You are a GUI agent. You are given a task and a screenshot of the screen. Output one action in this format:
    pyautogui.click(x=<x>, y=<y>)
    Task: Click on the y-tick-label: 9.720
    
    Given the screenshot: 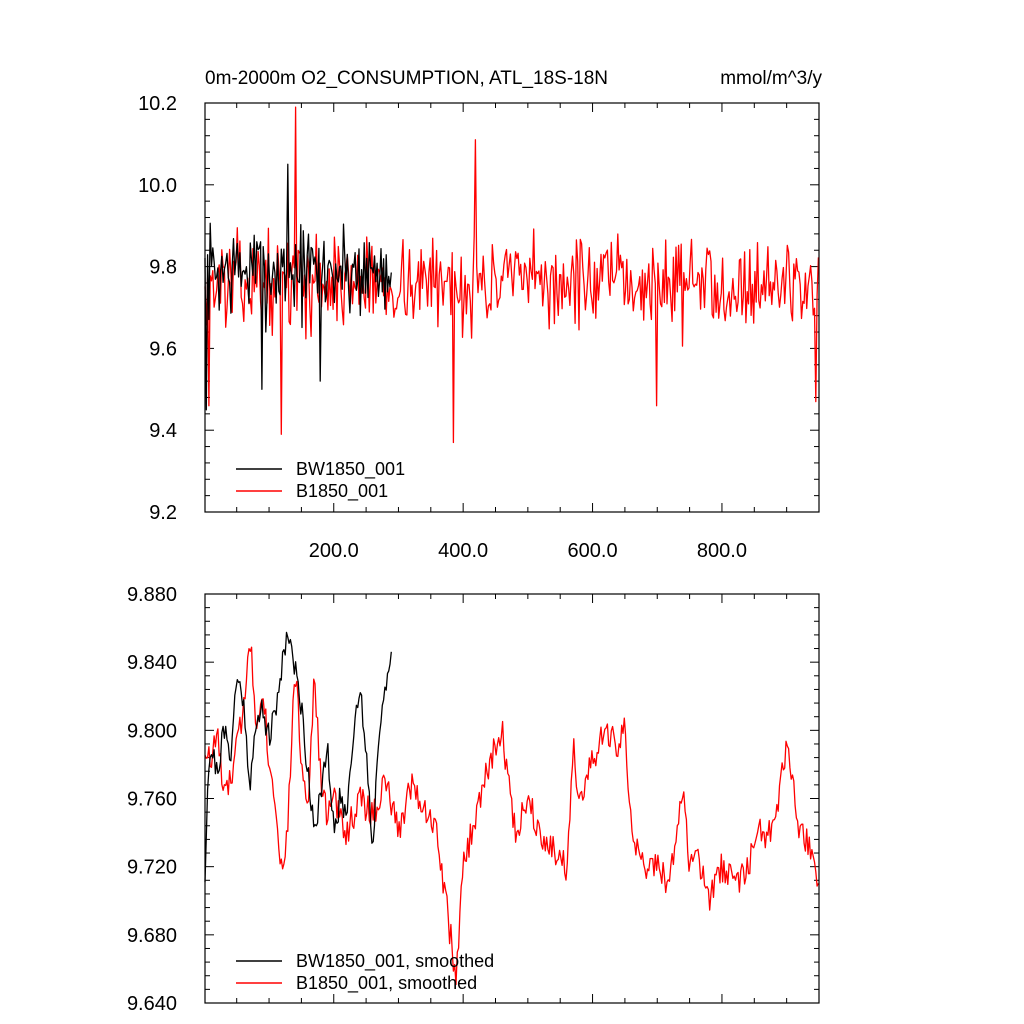 What is the action you would take?
    pyautogui.click(x=152, y=868)
    